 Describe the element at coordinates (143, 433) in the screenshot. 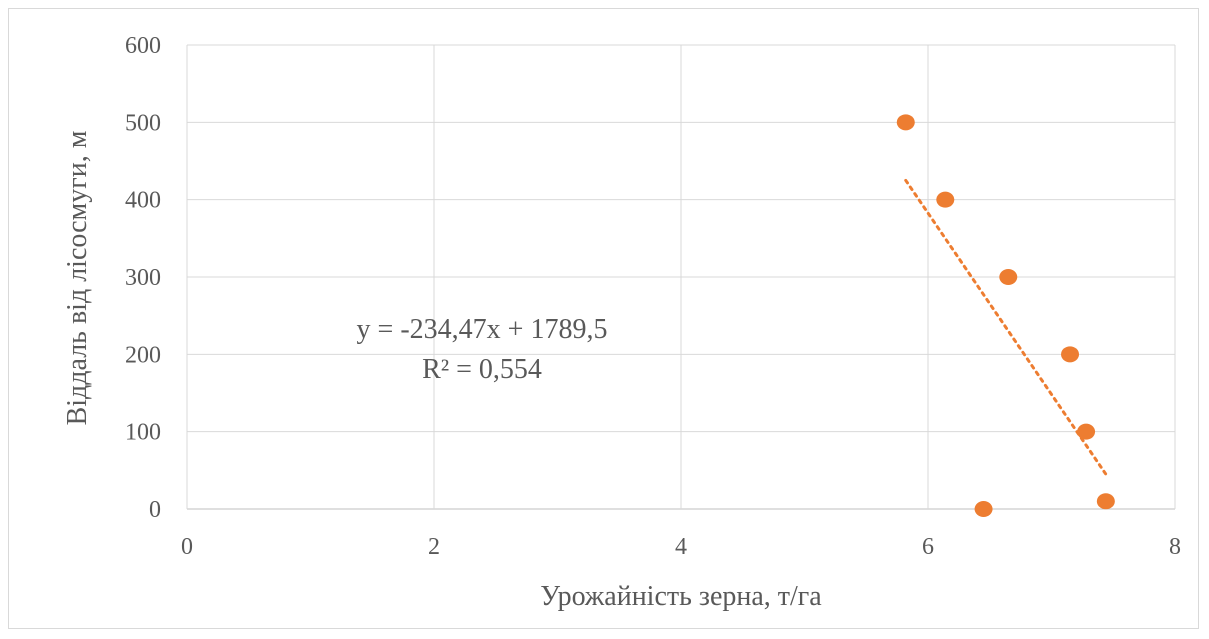

I see `y-tick-label: 100` at that location.